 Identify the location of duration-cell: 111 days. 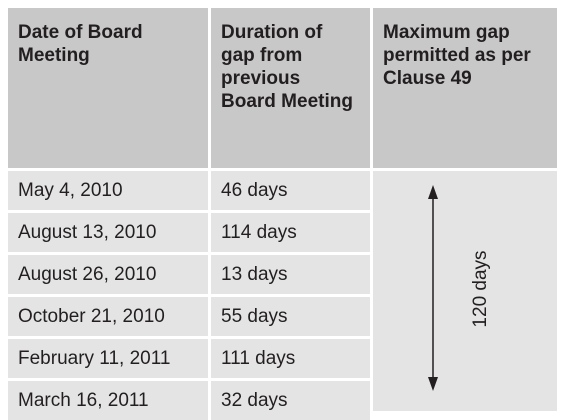
(290, 358).